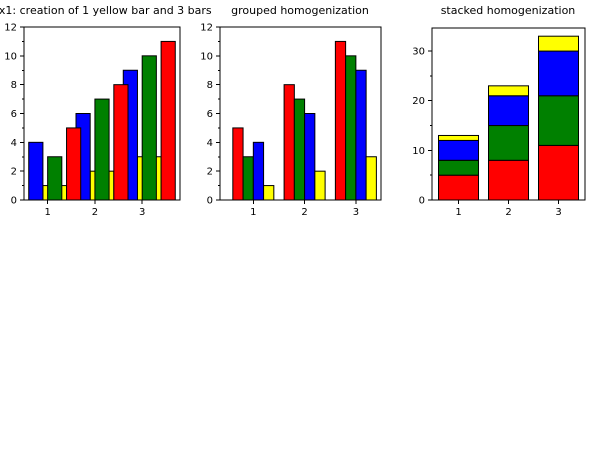 This screenshot has width=610, height=460. Describe the element at coordinates (418, 52) in the screenshot. I see `y-tick-label: 30` at that location.